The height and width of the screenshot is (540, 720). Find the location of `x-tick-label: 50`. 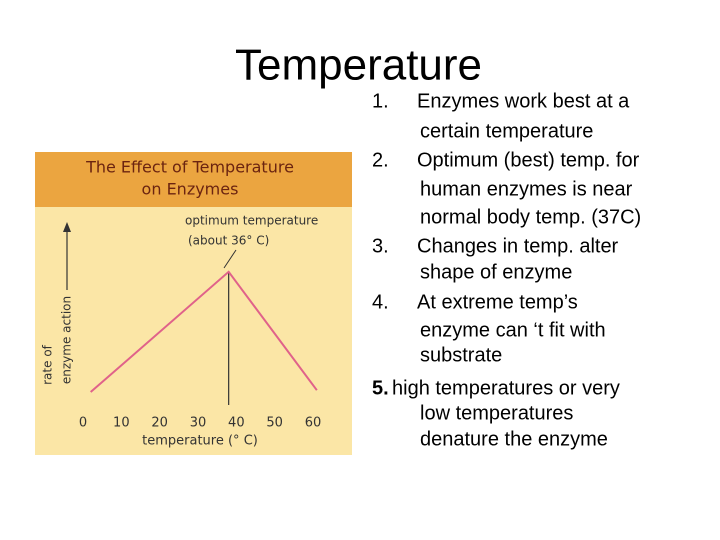

x-tick-label: 50 is located at coordinates (274, 423).